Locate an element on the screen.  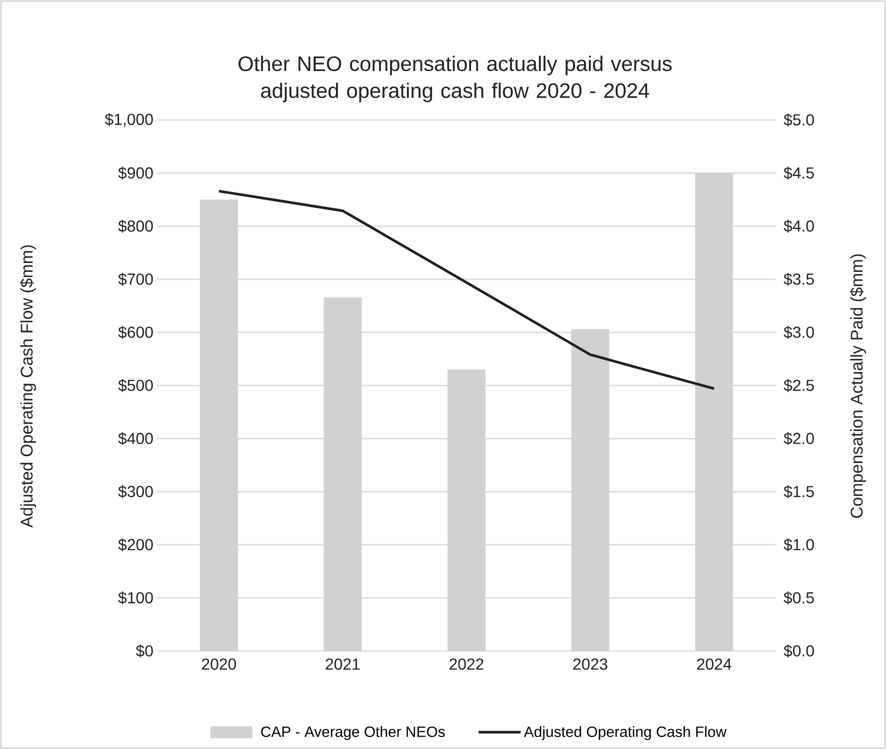
y-axis-title: Adjusted Operating Cash Flow ($mm) is located at coordinates (28, 386).